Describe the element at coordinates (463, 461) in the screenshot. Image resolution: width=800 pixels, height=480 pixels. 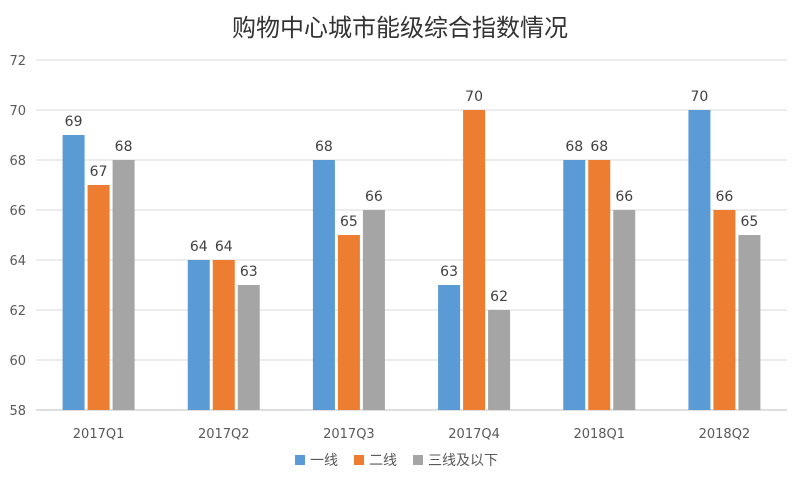
I see `legend-label: 三线及以下` at that location.